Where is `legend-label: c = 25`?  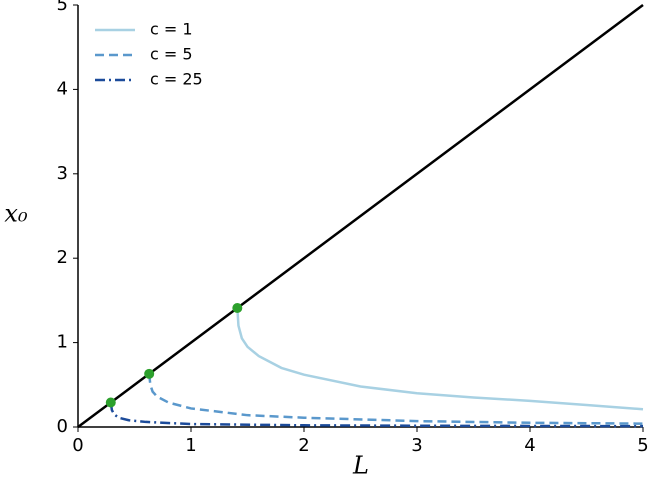
legend-label: c = 25 is located at coordinates (176, 79).